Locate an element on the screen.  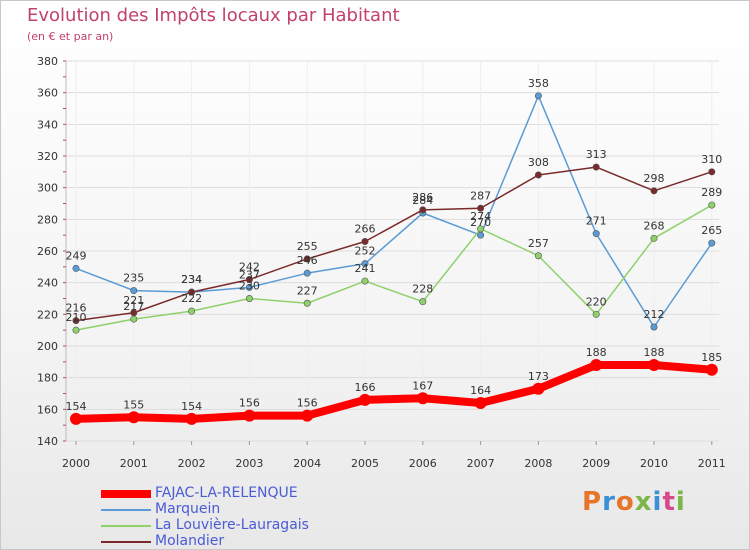
chart-title: Evolution des Impôts locaux par Habitant is located at coordinates (213, 15).